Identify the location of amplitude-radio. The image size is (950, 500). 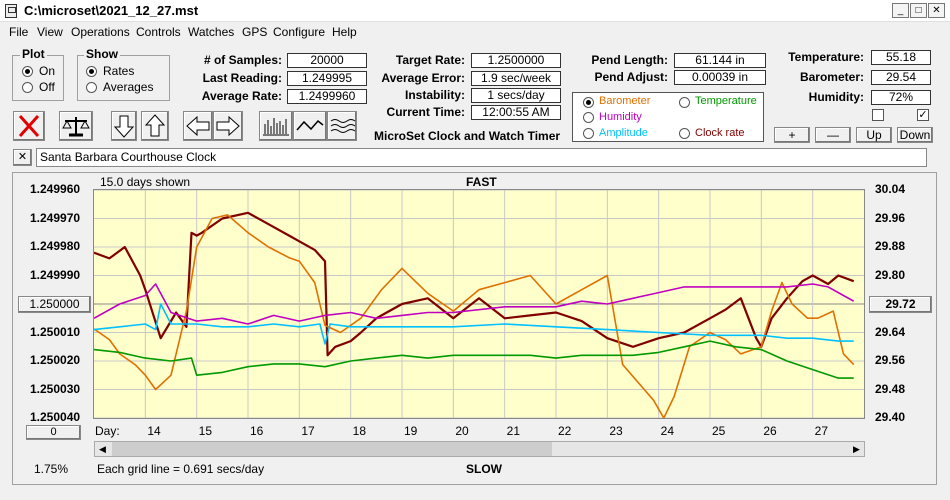
(588, 133).